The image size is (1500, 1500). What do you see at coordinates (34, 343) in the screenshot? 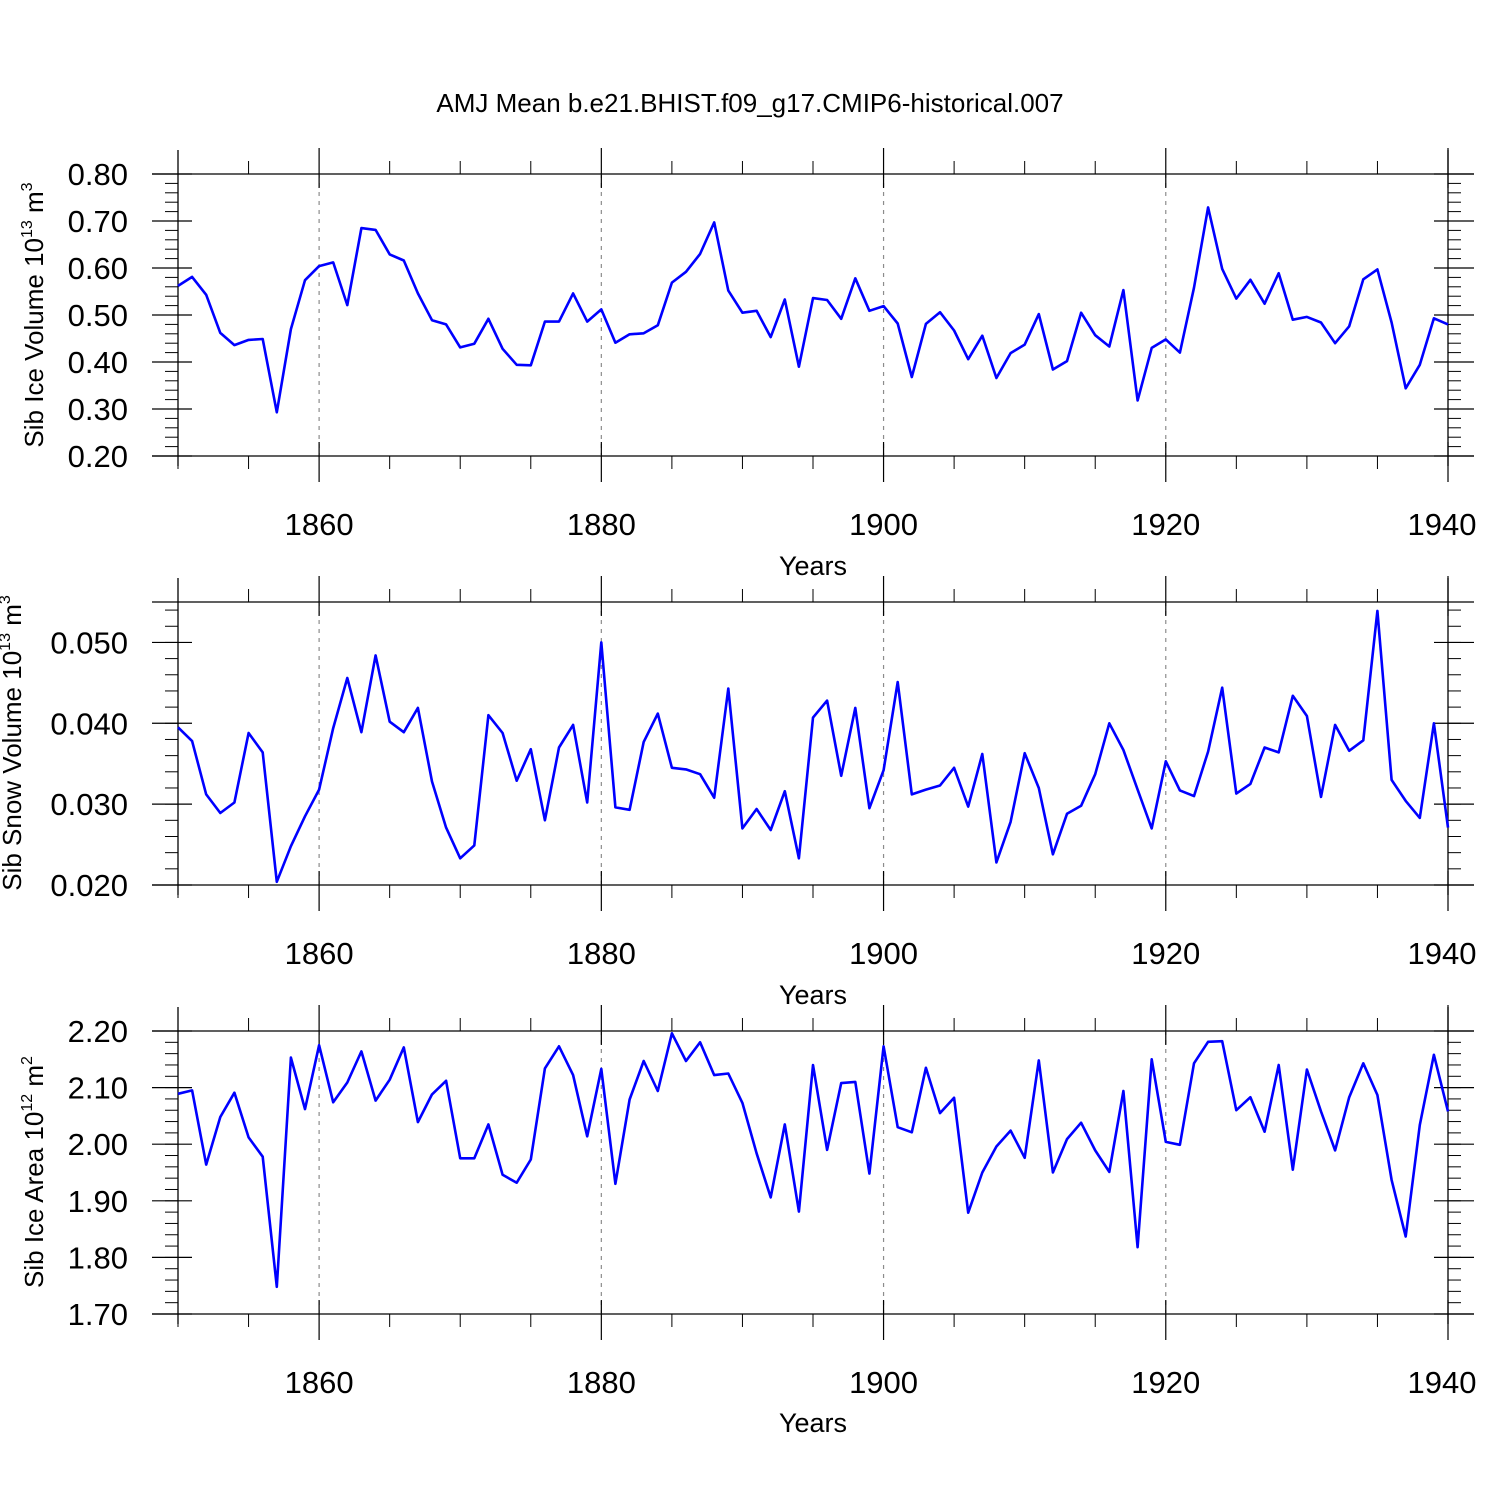
I see `y-axis-title-main: Sib Ice Volume 10` at bounding box center [34, 343].